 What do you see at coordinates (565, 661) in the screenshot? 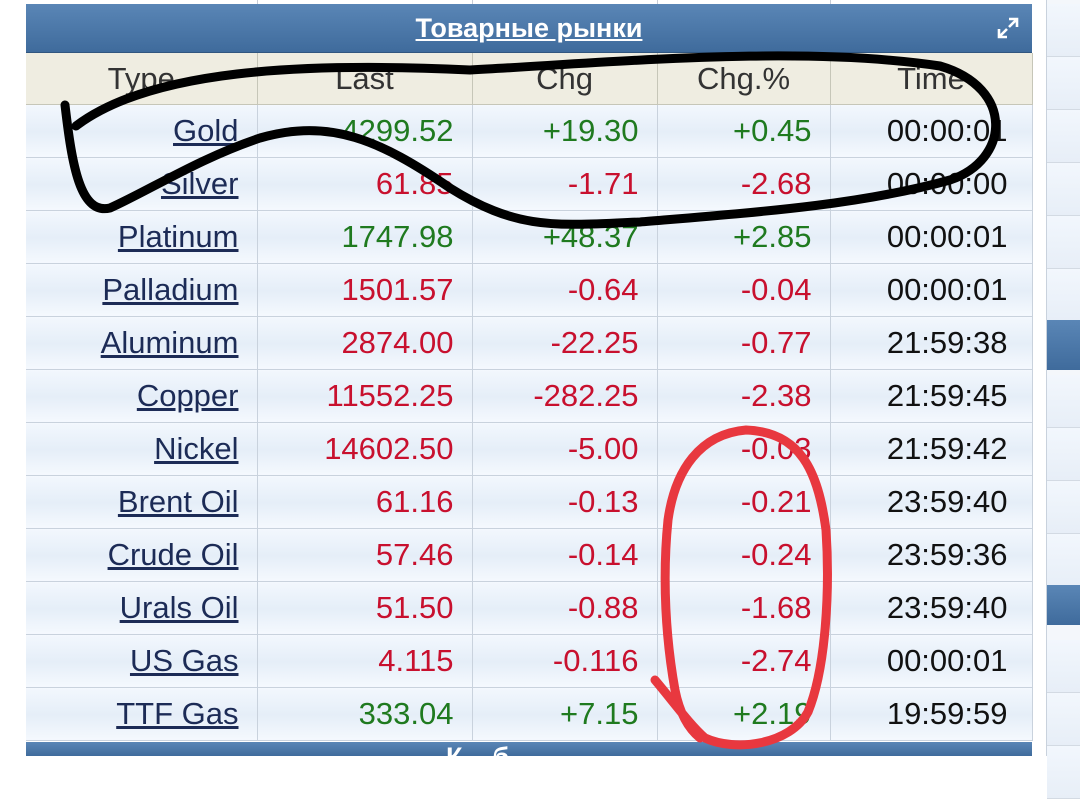
I see `change-cell: -0.116` at bounding box center [565, 661].